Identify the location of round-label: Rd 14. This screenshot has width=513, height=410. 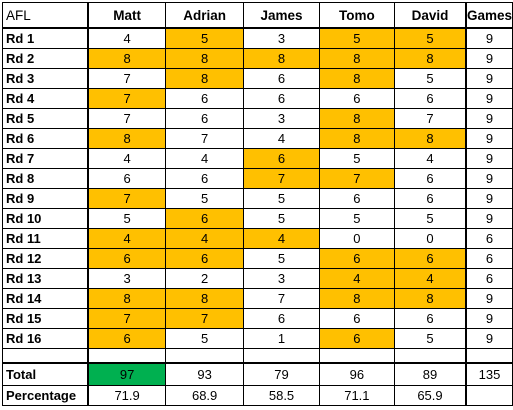
(46, 298).